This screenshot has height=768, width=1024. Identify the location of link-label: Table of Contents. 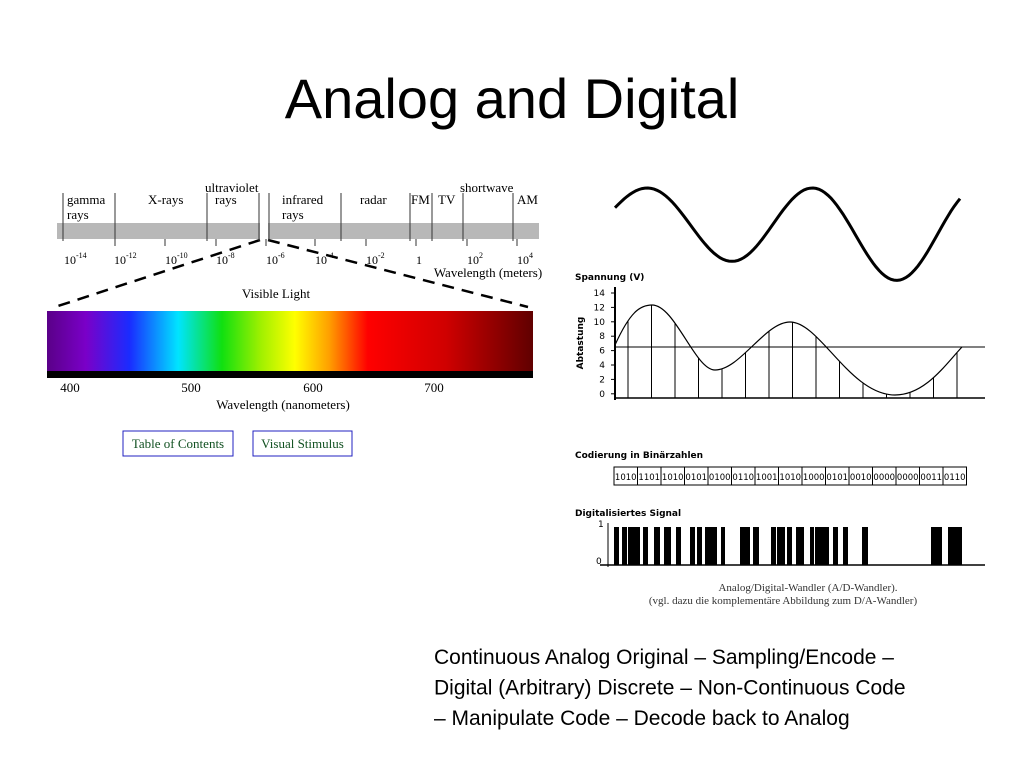
(178, 443).